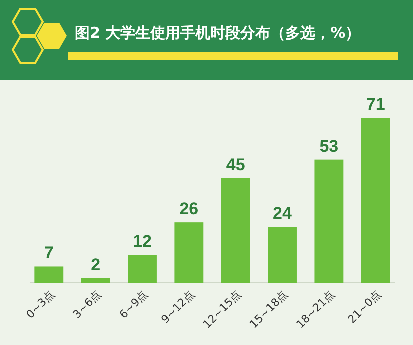 This screenshot has height=345, width=413. Describe the element at coordinates (96, 264) in the screenshot. I see `data-label: 2` at that location.